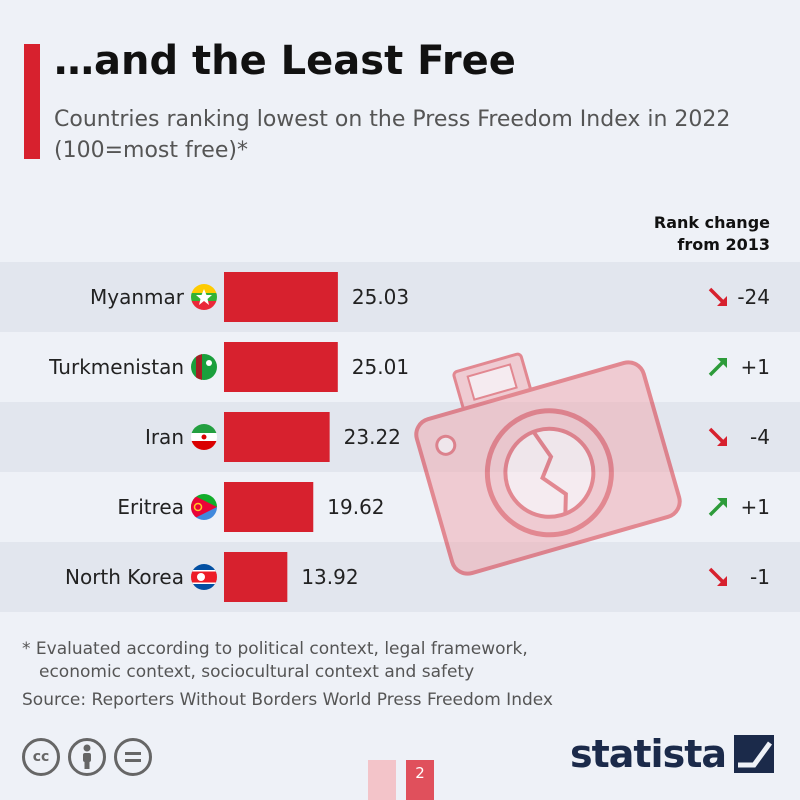  What do you see at coordinates (372, 437) in the screenshot?
I see `value-label: 23.22` at bounding box center [372, 437].